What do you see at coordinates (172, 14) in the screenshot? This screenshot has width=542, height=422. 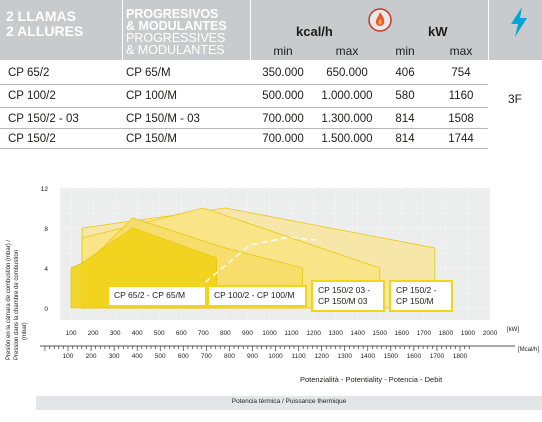 I see `header-progresivos: PROGRESIVOS` at bounding box center [172, 14].